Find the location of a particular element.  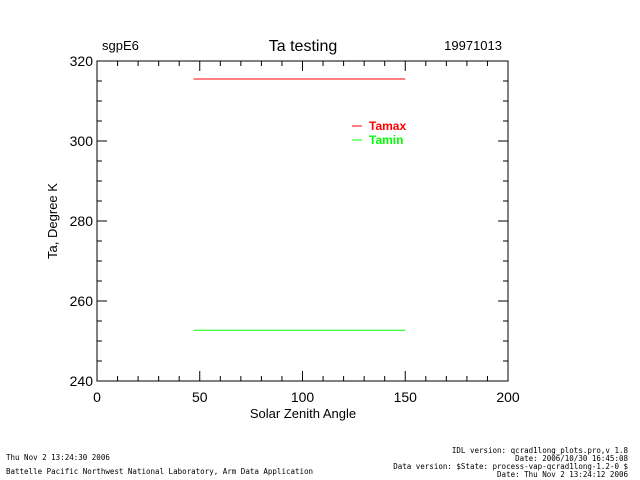

y-tick-label: 300 is located at coordinates (82, 141).